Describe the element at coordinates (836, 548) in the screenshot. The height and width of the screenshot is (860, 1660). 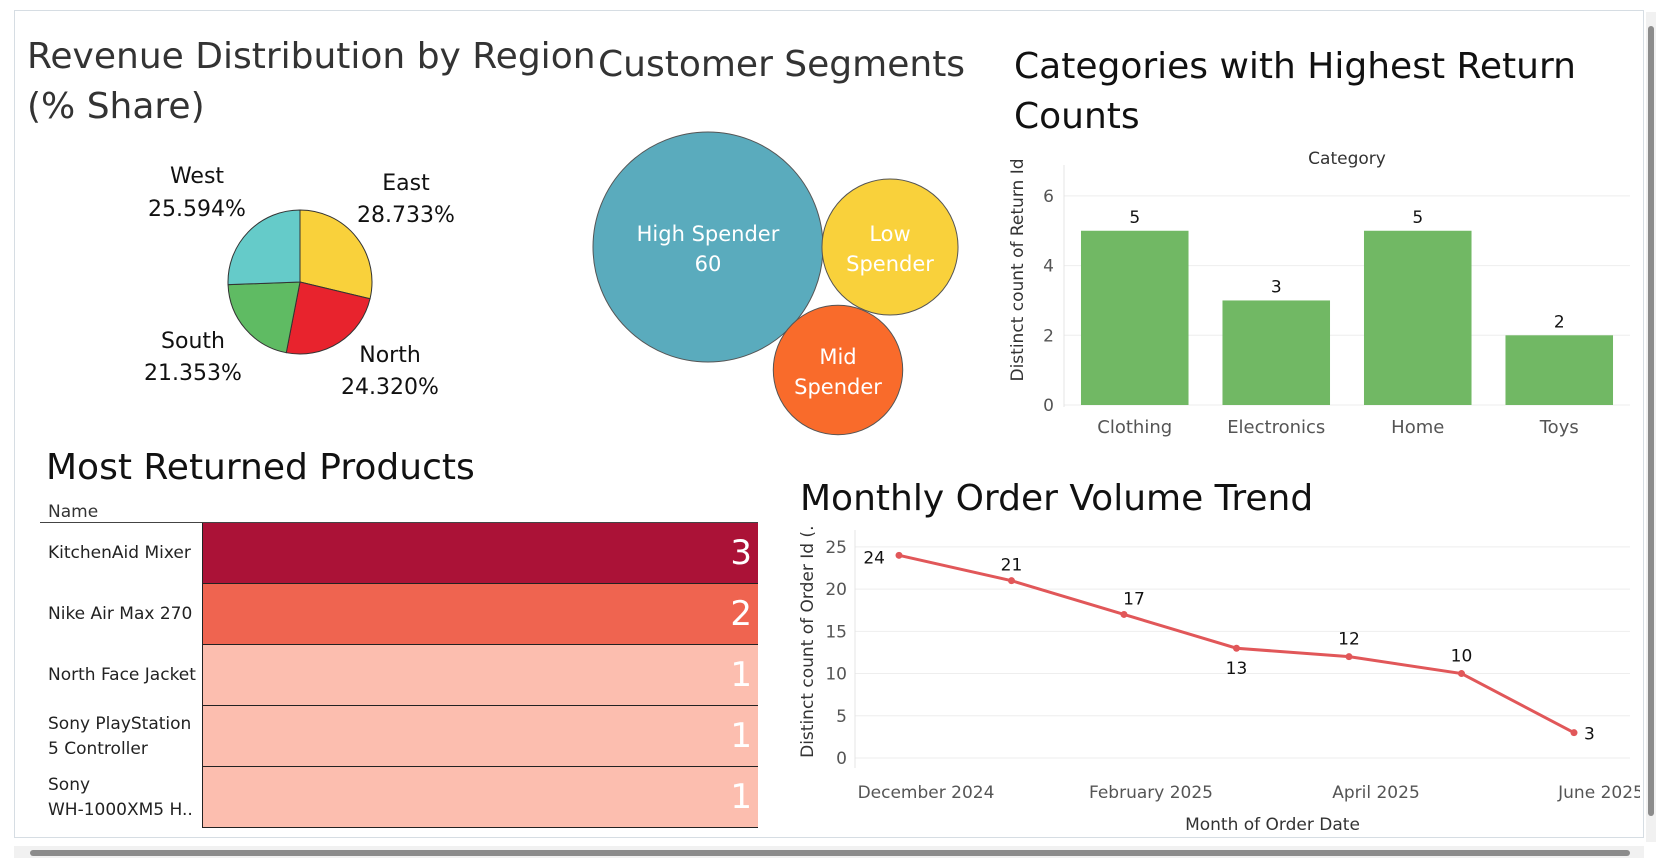
I see `line-ytick-label: 25` at that location.